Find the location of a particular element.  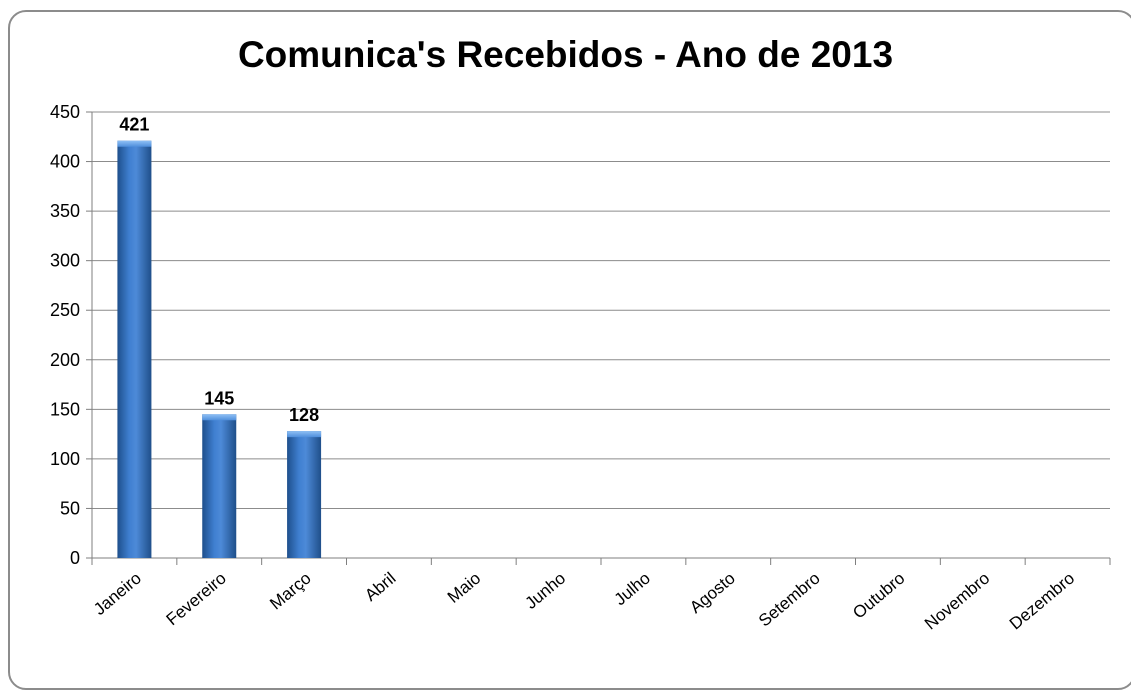

y-tick-label: 350 is located at coordinates (65, 211).